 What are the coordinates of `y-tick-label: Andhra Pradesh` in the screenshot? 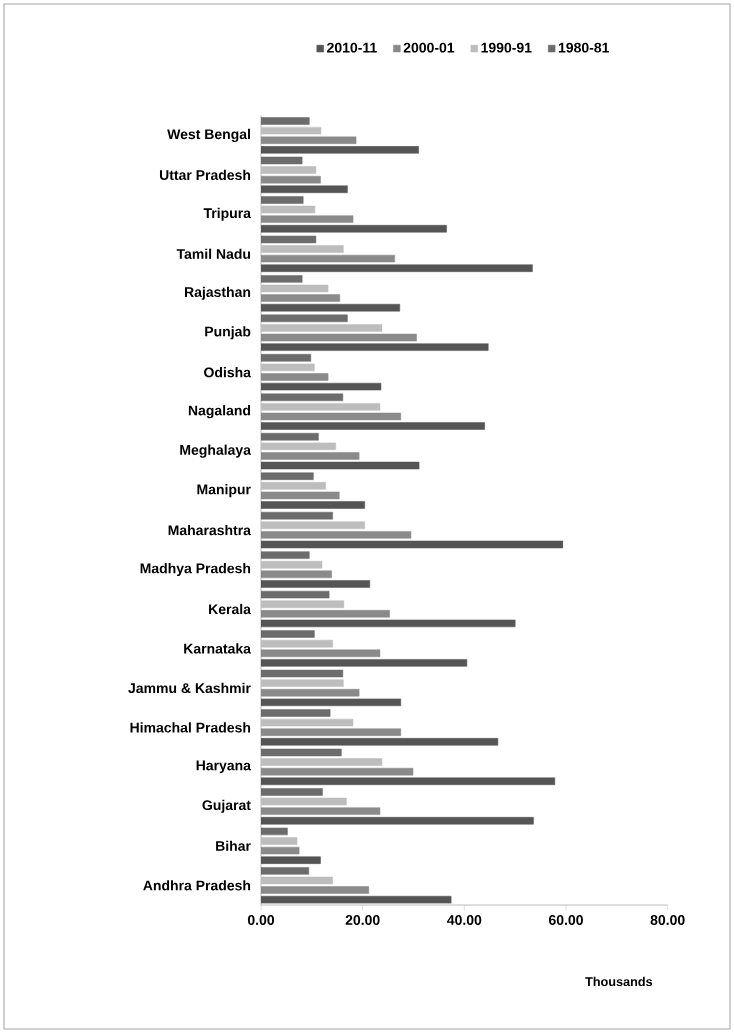 It's located at (197, 885).